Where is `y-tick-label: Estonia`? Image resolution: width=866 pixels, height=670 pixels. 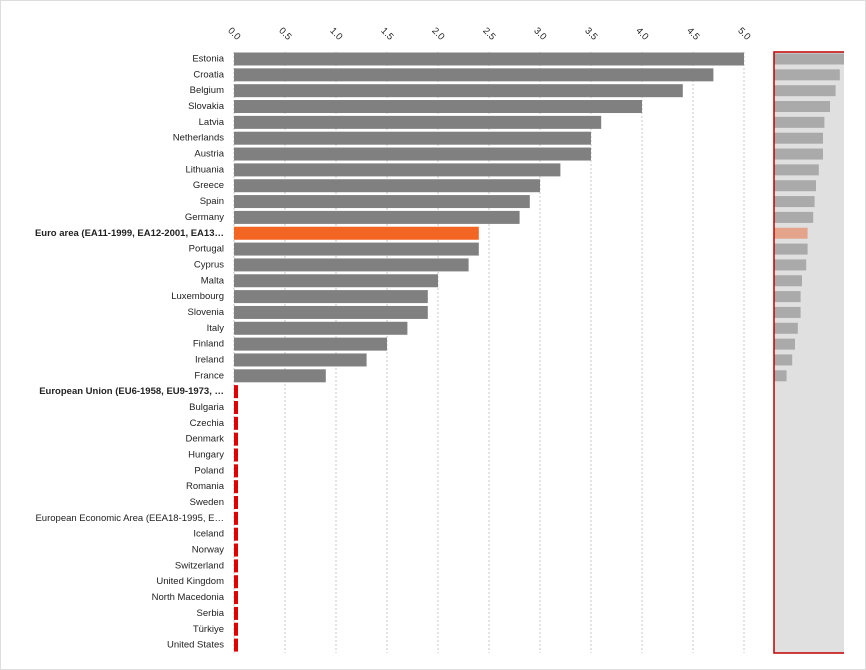 y-tick-label: Estonia is located at coordinates (208, 59).